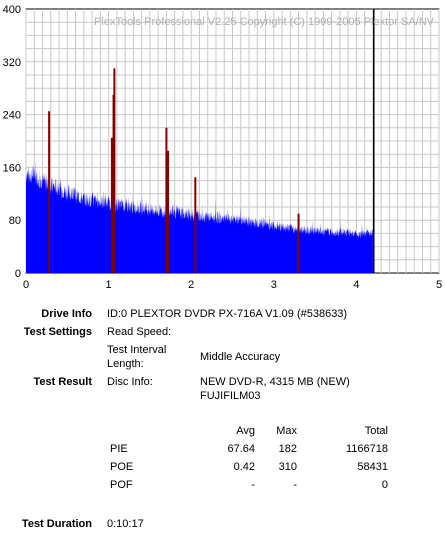 Image resolution: width=446 pixels, height=535 pixels. What do you see at coordinates (191, 285) in the screenshot?
I see `x-tick-label: 2` at bounding box center [191, 285].